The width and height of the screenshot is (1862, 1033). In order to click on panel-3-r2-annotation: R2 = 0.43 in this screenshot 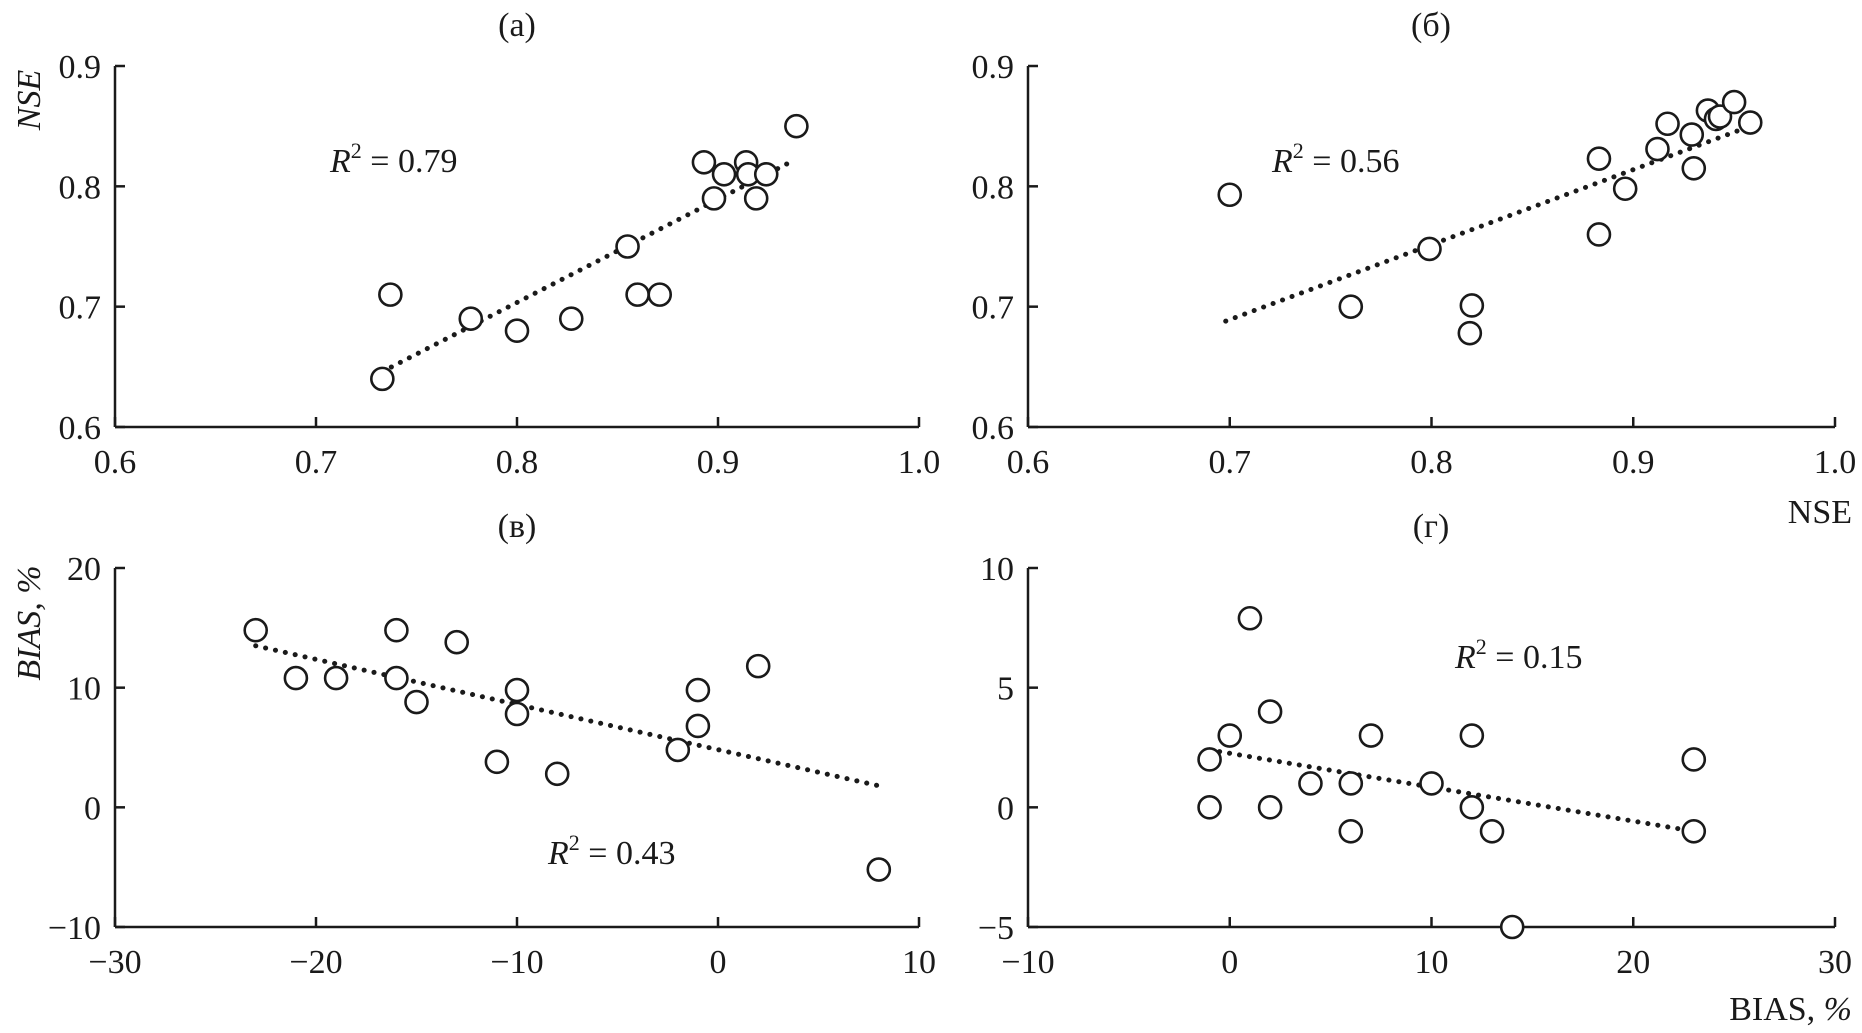, I will do `click(611, 851)`.